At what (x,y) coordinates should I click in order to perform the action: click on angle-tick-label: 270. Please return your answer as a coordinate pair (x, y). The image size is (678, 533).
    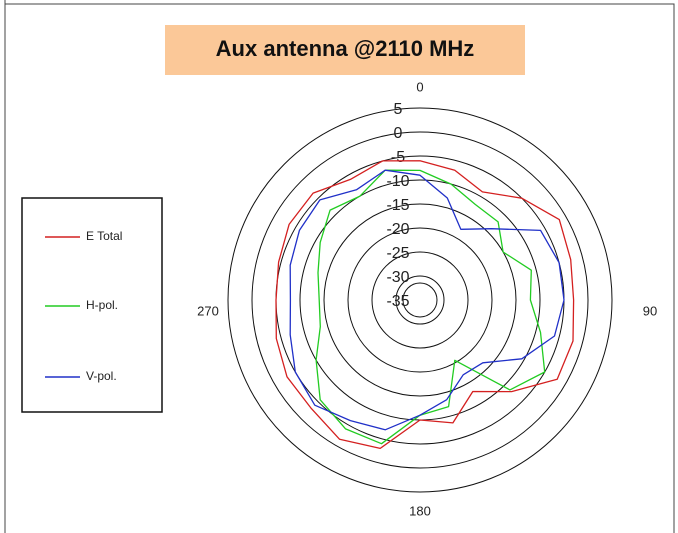
    Looking at the image, I should click on (208, 310).